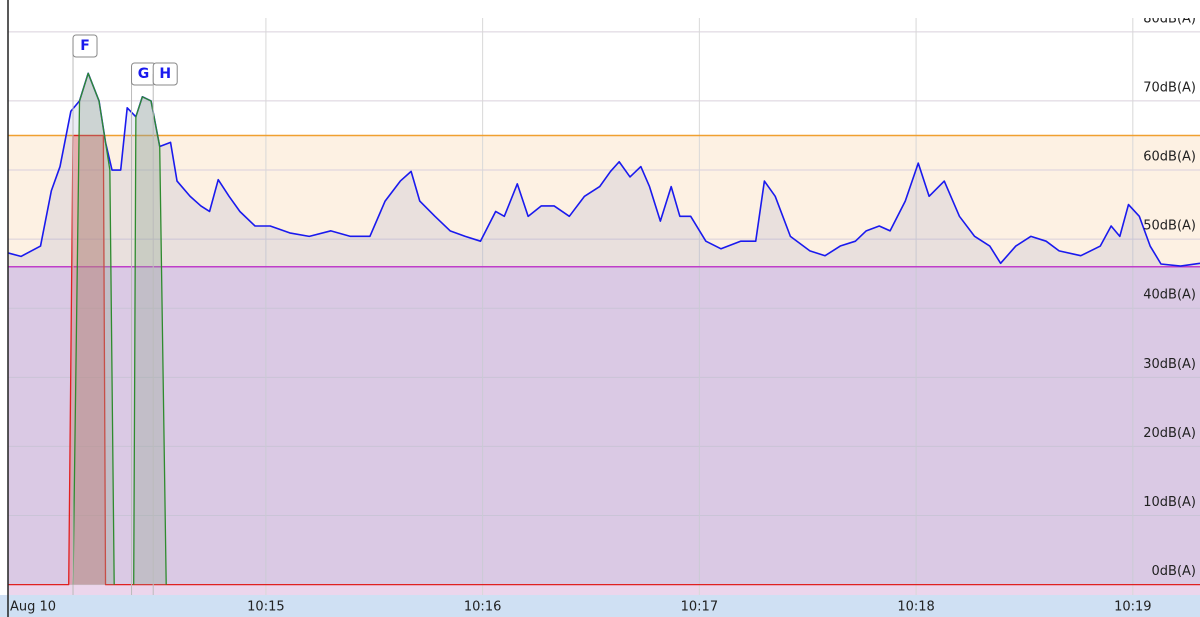  What do you see at coordinates (265, 607) in the screenshot?
I see `x-tick-label: 10:15` at bounding box center [265, 607].